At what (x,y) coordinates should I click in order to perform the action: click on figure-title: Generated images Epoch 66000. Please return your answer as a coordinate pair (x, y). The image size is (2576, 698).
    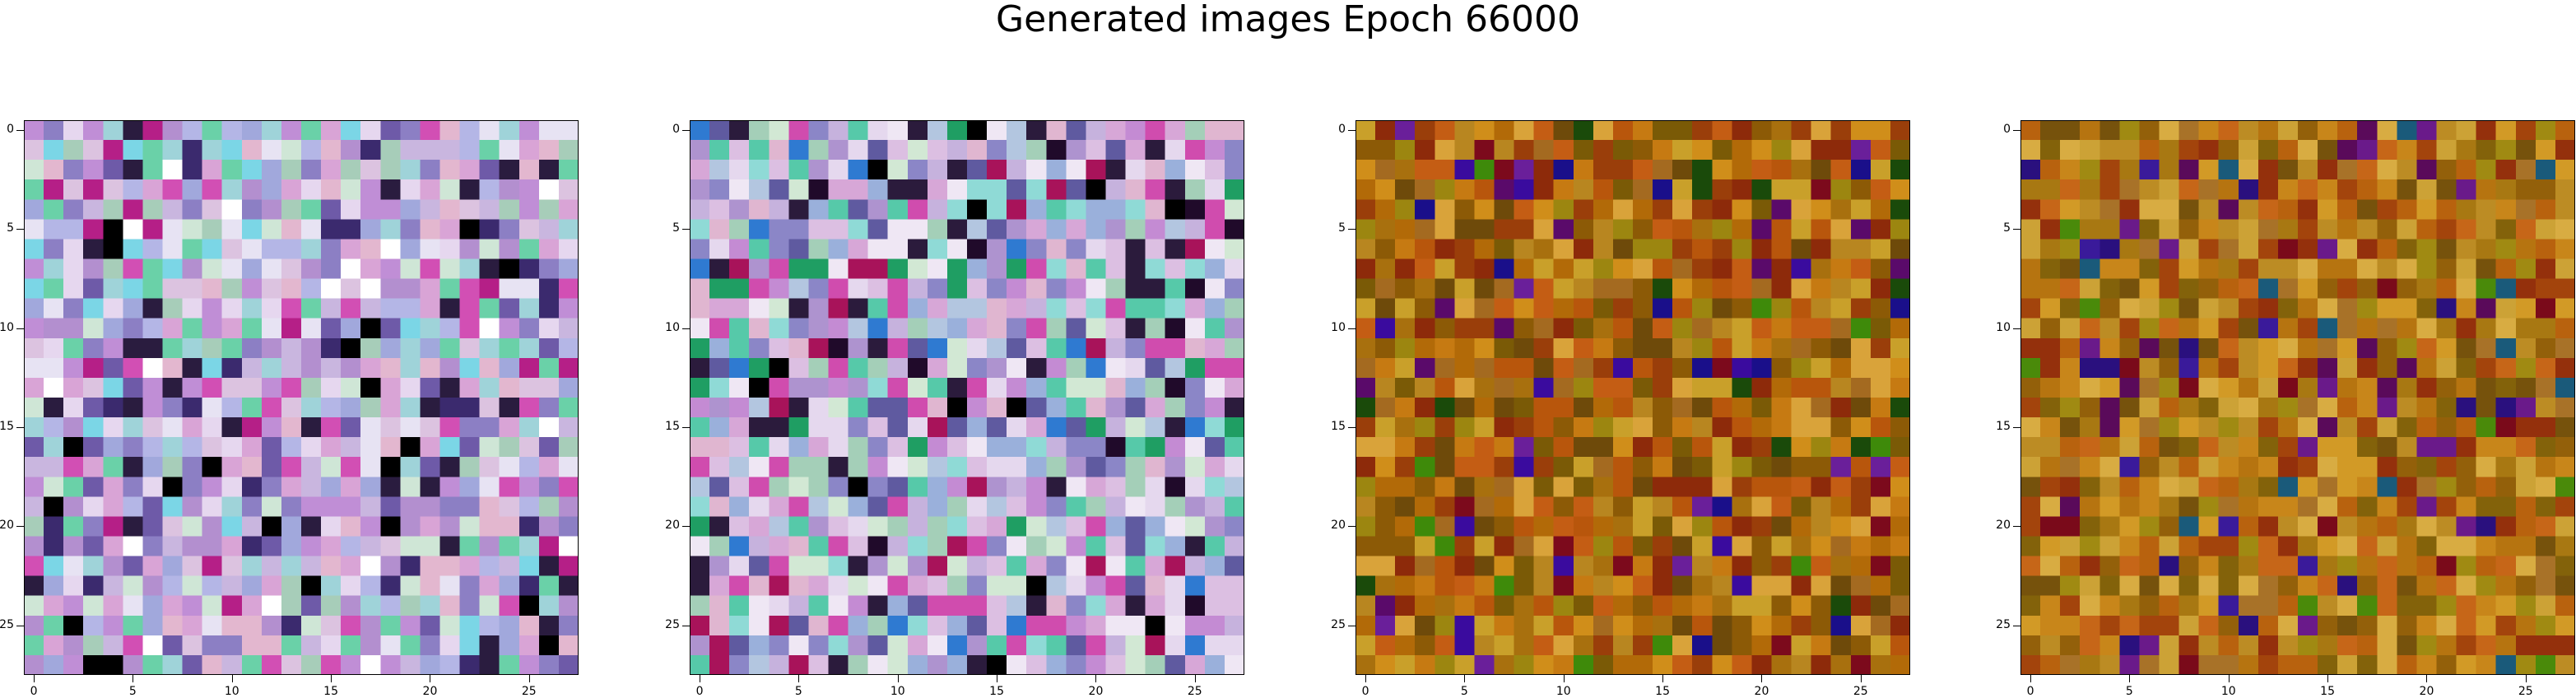
    Looking at the image, I should click on (1288, 20).